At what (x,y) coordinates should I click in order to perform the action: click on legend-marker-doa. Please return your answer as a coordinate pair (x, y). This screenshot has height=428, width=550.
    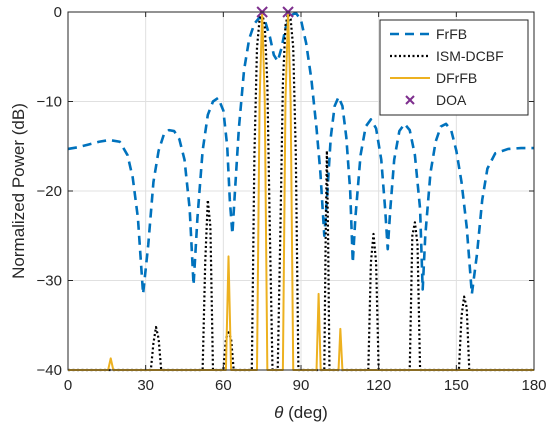
    Looking at the image, I should click on (410, 100).